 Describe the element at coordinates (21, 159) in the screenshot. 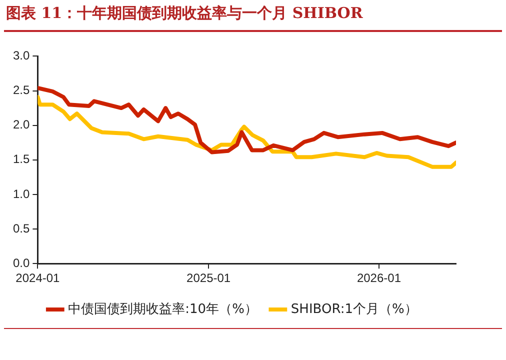

I see `y-tick-label: 1.5` at that location.